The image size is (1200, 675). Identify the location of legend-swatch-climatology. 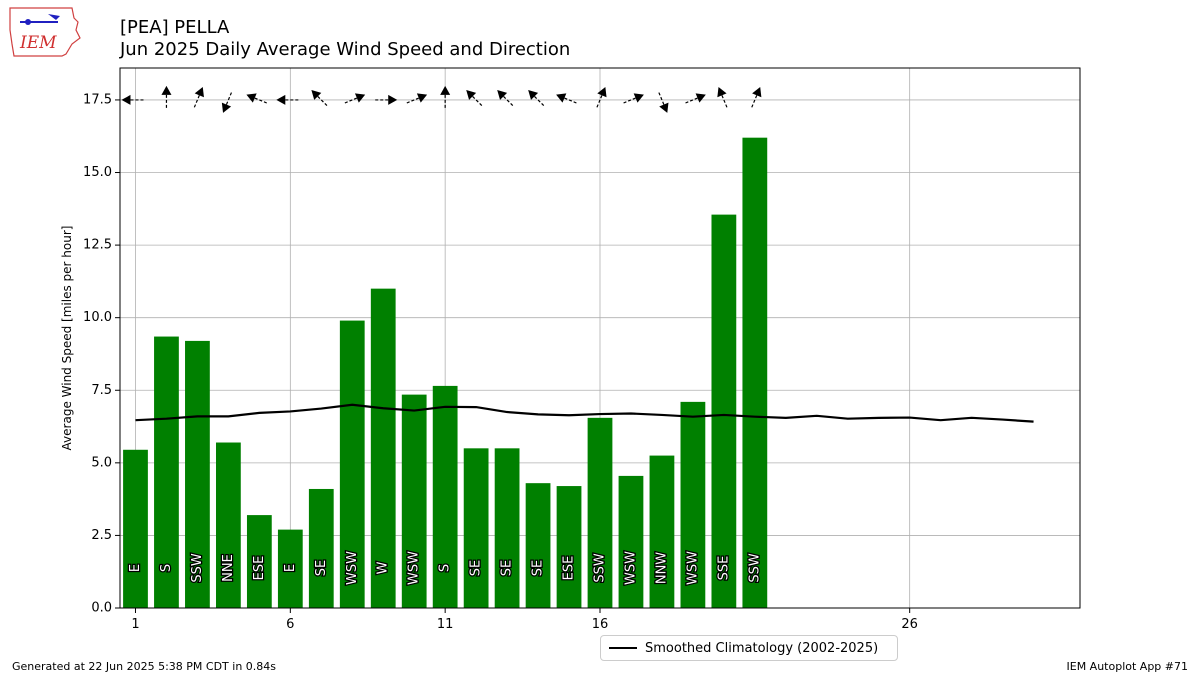
(623, 648).